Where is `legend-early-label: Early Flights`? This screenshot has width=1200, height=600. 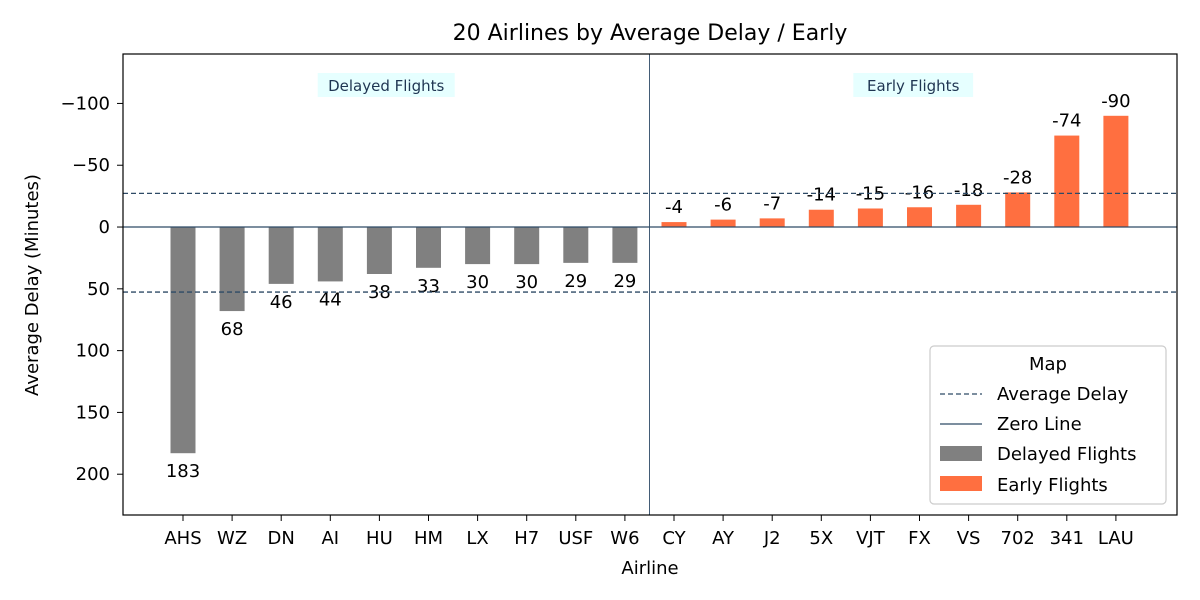
legend-early-label: Early Flights is located at coordinates (1052, 485).